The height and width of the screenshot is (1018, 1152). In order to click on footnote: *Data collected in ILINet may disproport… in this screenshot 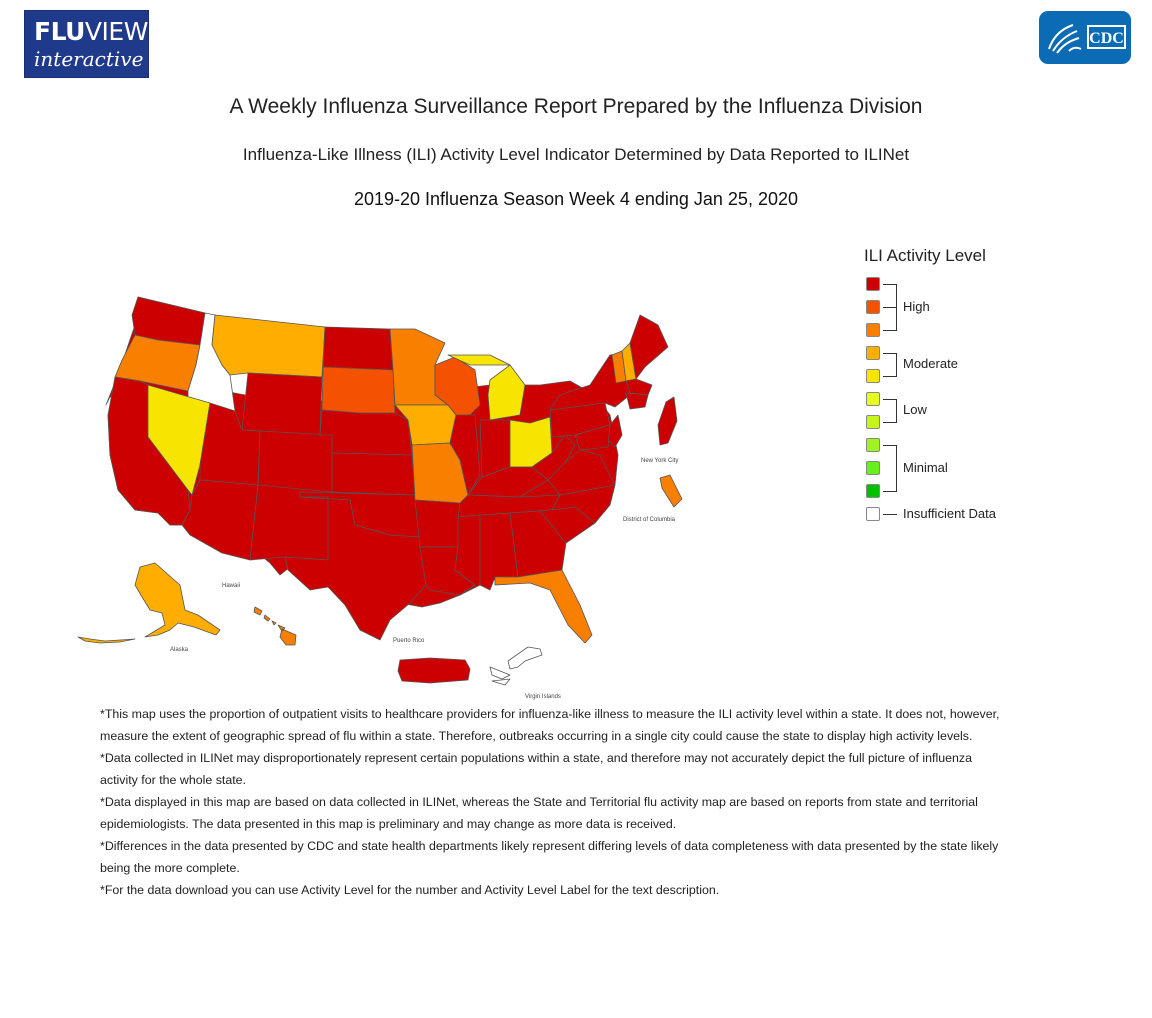, I will do `click(536, 769)`.